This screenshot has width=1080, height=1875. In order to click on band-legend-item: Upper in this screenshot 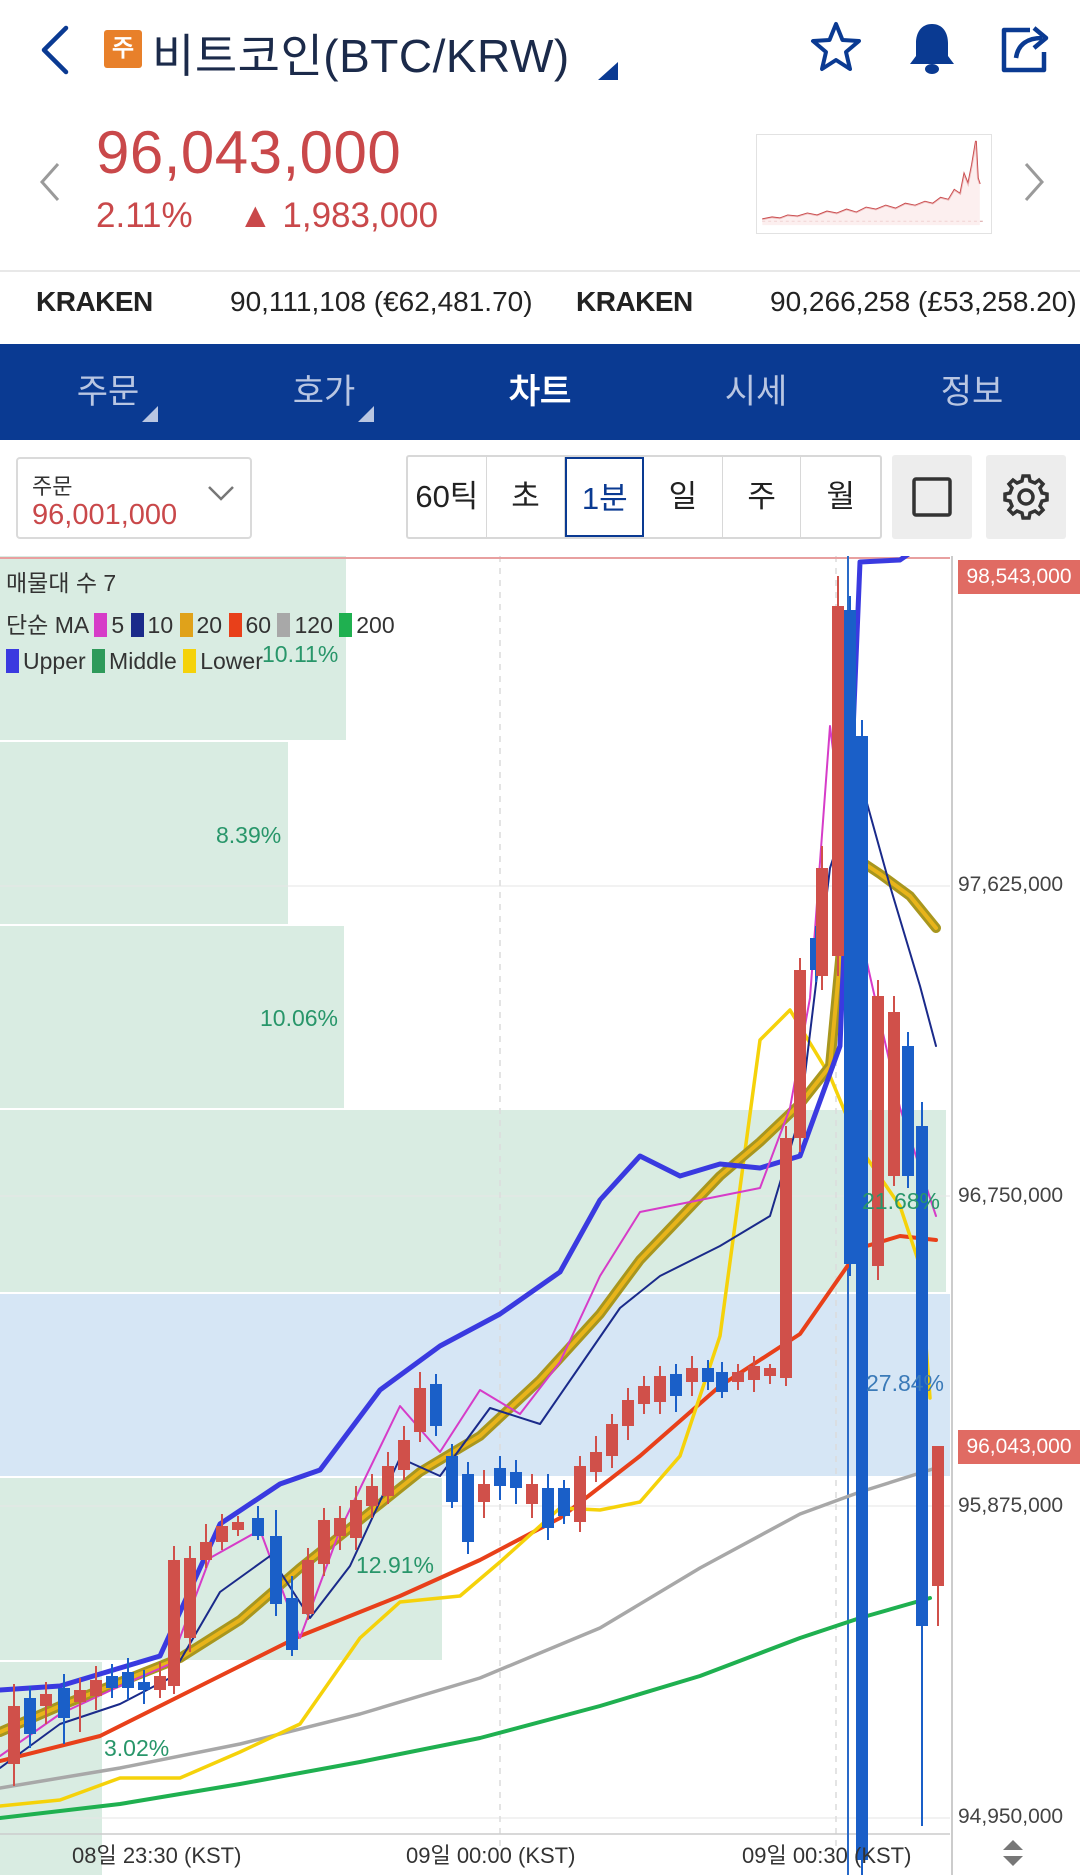, I will do `click(49, 661)`.